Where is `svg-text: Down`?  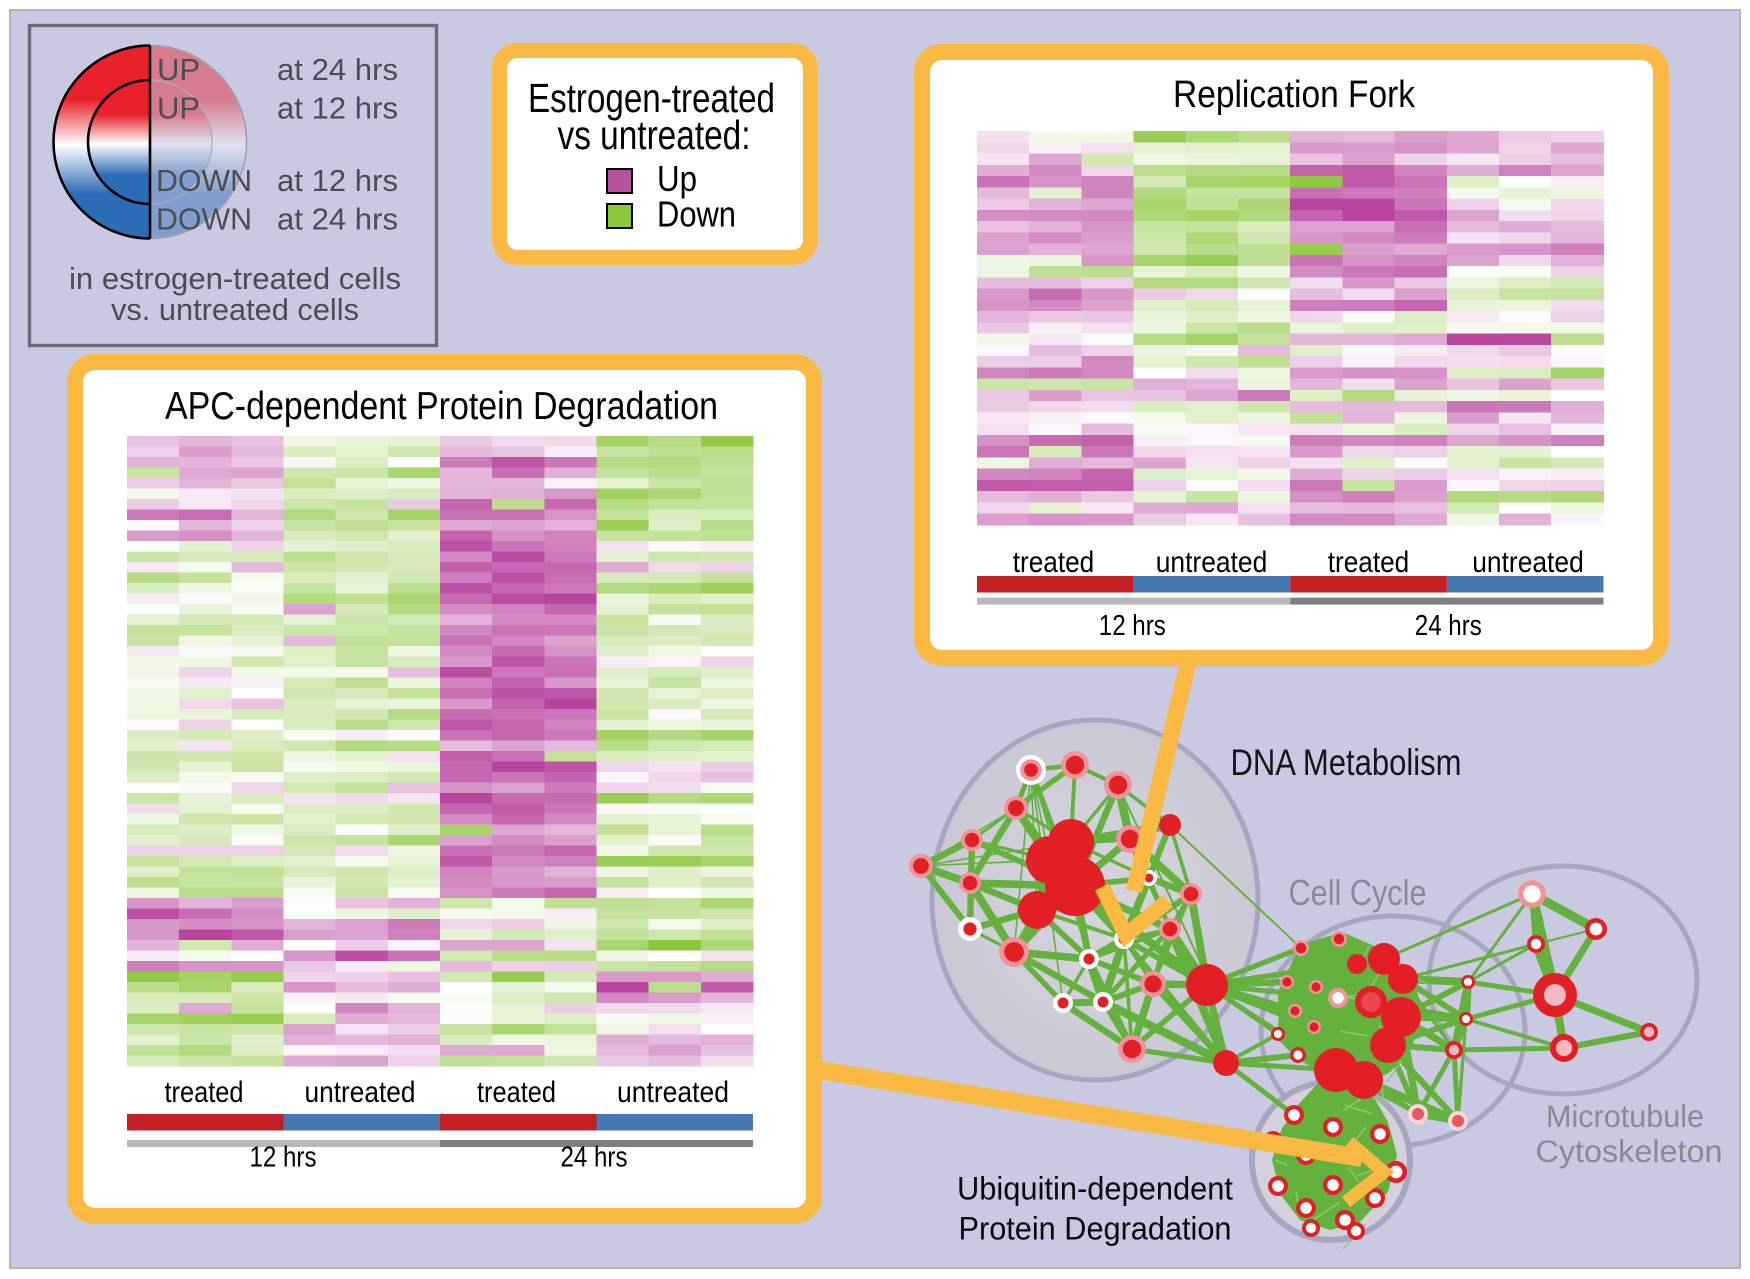 svg-text: Down is located at coordinates (696, 214).